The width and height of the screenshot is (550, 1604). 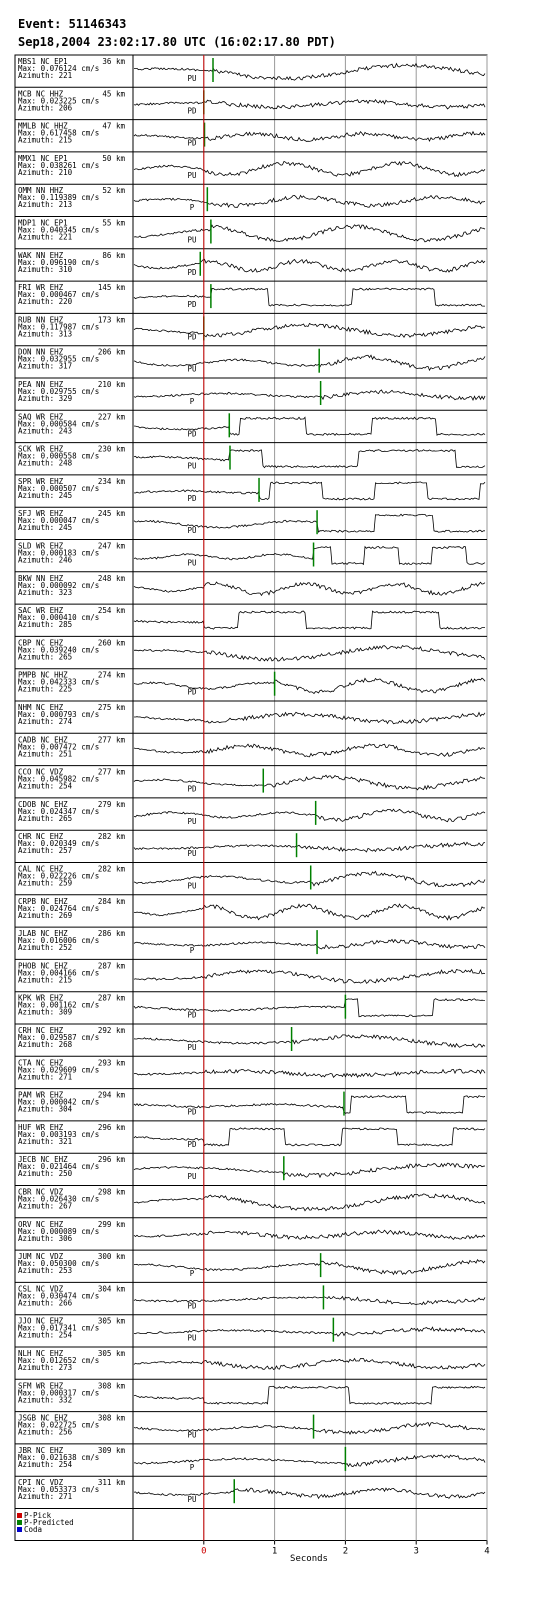 I want to click on station-name: WAK NN EHZ, so click(x=41, y=255).